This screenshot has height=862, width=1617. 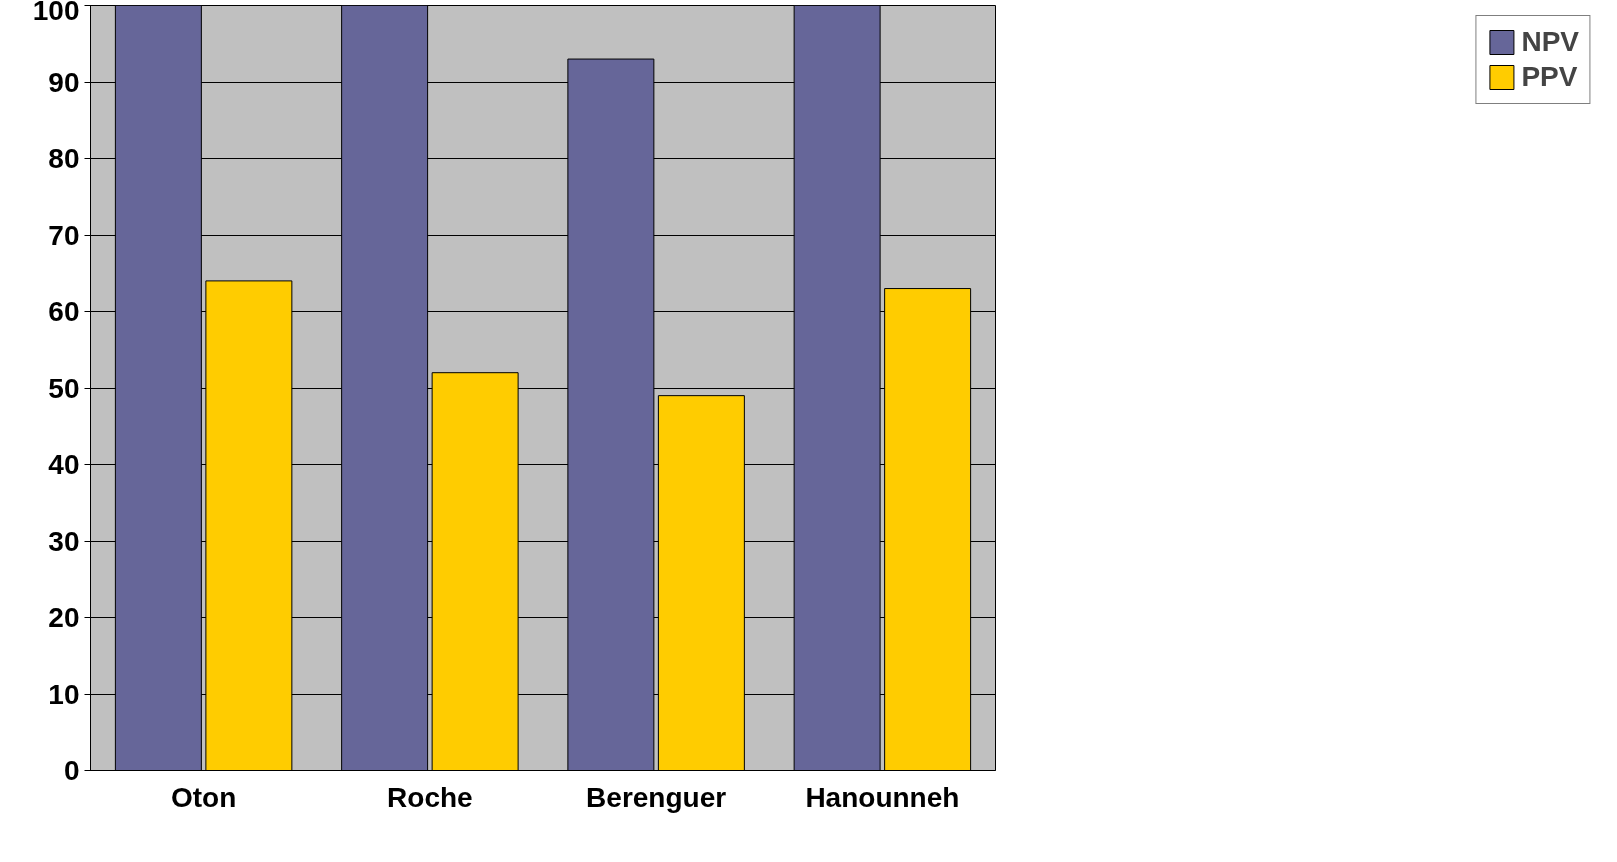 I want to click on y-tick-label: 20, so click(x=64, y=617).